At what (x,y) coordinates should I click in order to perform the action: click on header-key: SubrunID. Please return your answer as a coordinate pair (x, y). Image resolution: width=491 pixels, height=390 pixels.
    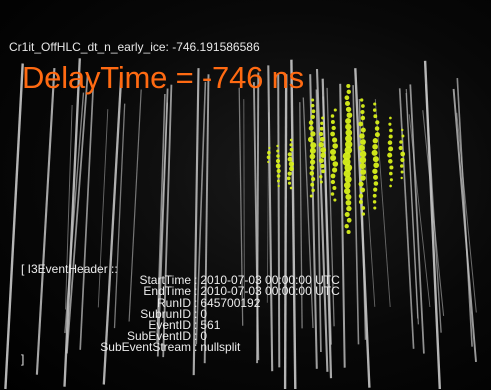
    Looking at the image, I should click on (165, 313).